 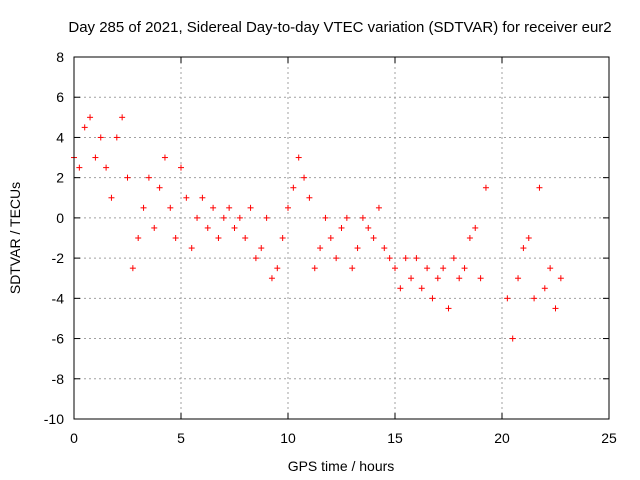 I want to click on x-tick-label: 10, so click(x=288, y=438).